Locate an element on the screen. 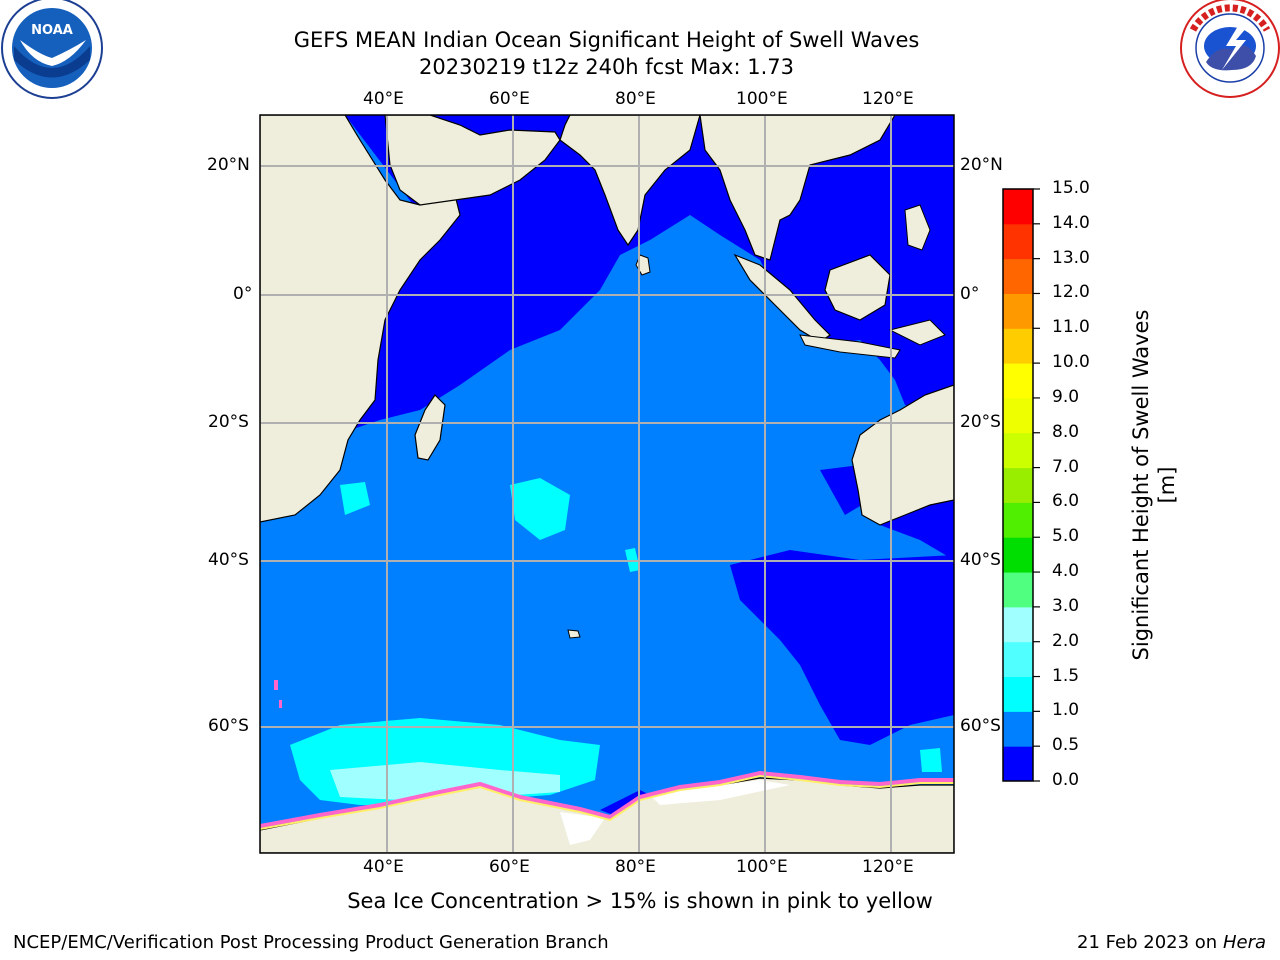 This screenshot has height=960, width=1280. lat-label-right: 20°S is located at coordinates (980, 422).